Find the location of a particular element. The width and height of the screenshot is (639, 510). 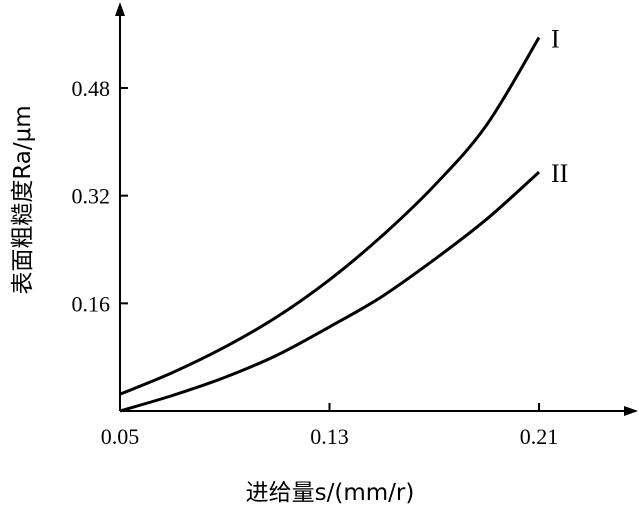

y-tick-label: 0.32 is located at coordinates (91, 196).